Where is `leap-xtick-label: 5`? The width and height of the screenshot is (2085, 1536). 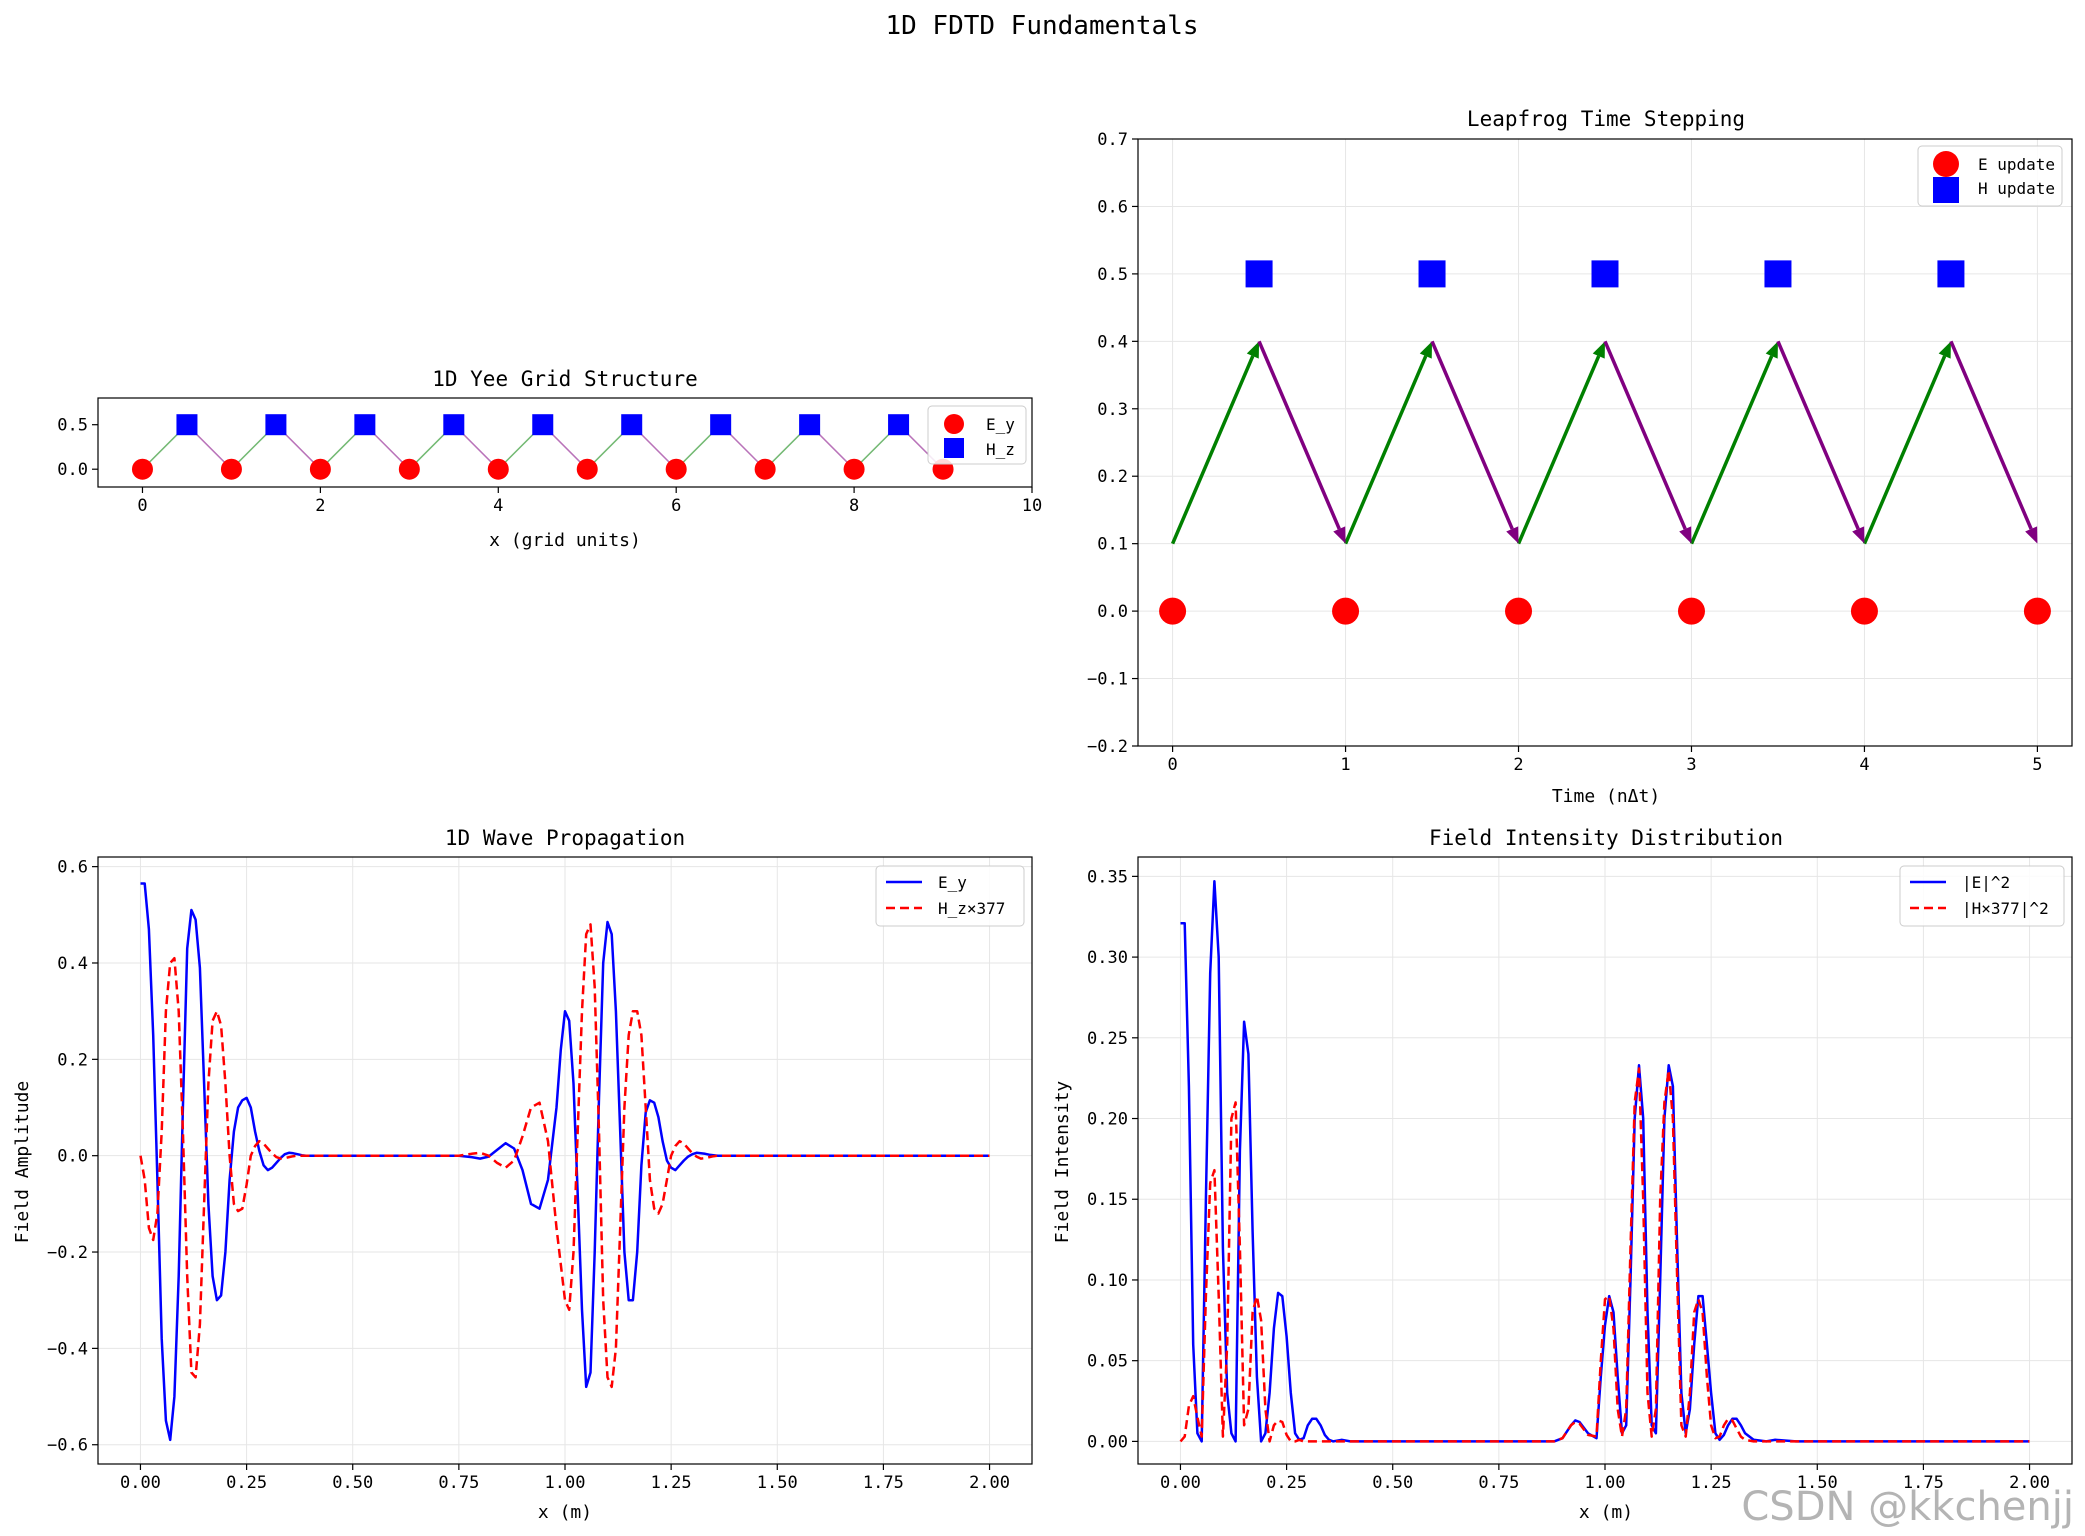 leap-xtick-label: 5 is located at coordinates (2037, 765).